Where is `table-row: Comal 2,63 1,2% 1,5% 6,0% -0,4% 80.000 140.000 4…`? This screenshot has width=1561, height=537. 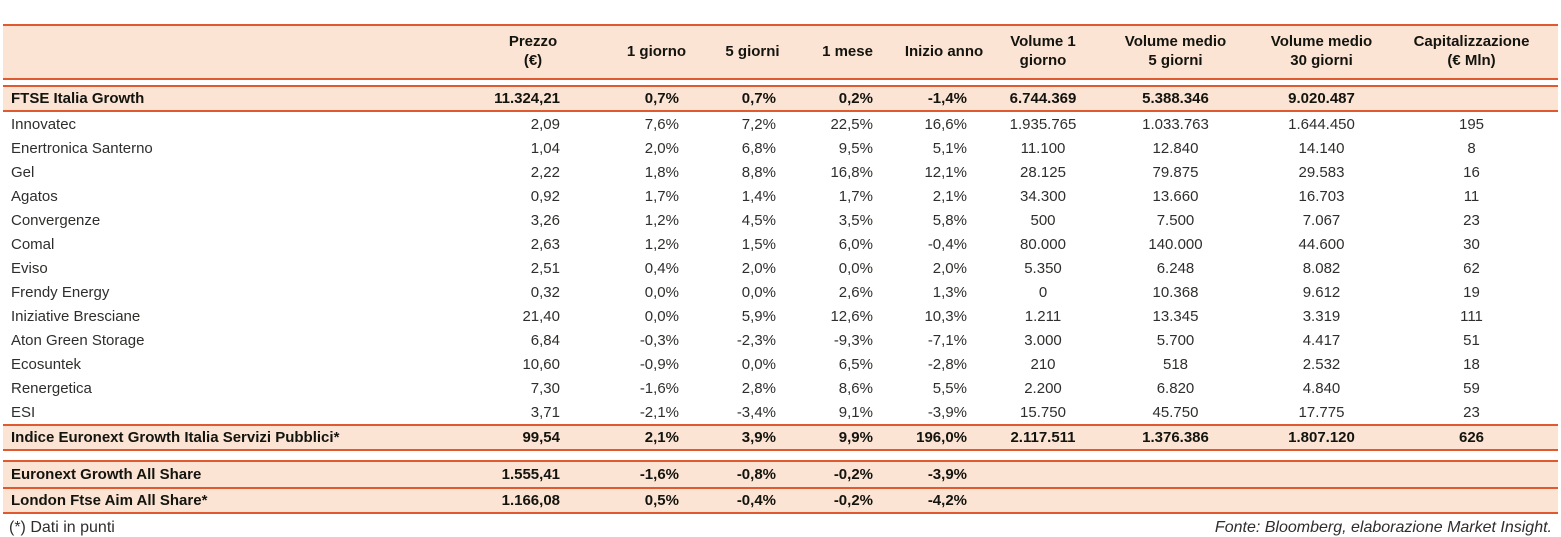
table-row: Comal 2,63 1,2% 1,5% 6,0% -0,4% 80.000 140.000 4… is located at coordinates (780, 244).